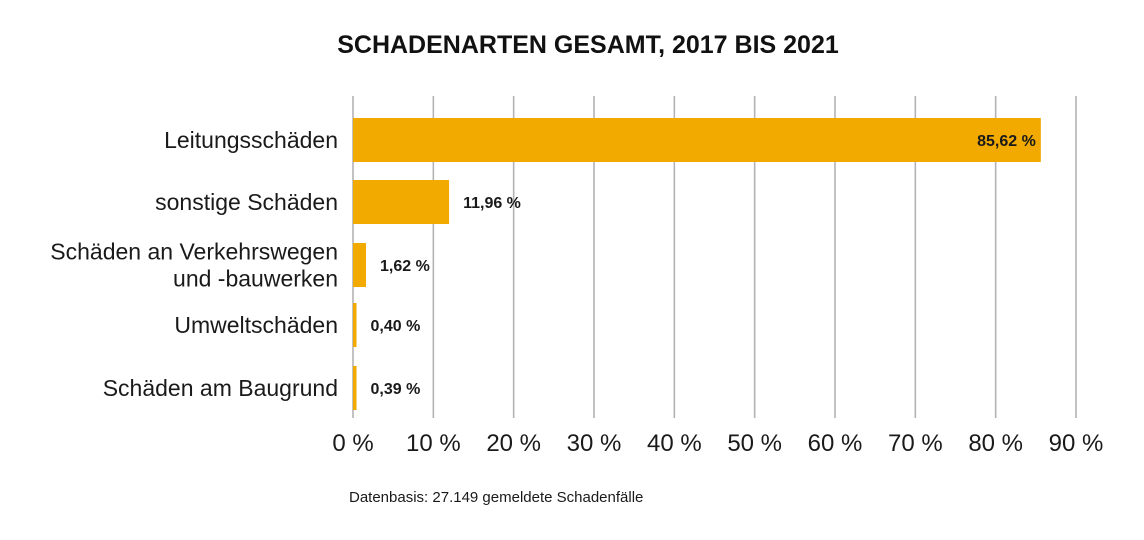 Image resolution: width=1144 pixels, height=540 pixels. I want to click on x-tick-label: 50 %, so click(754, 443).